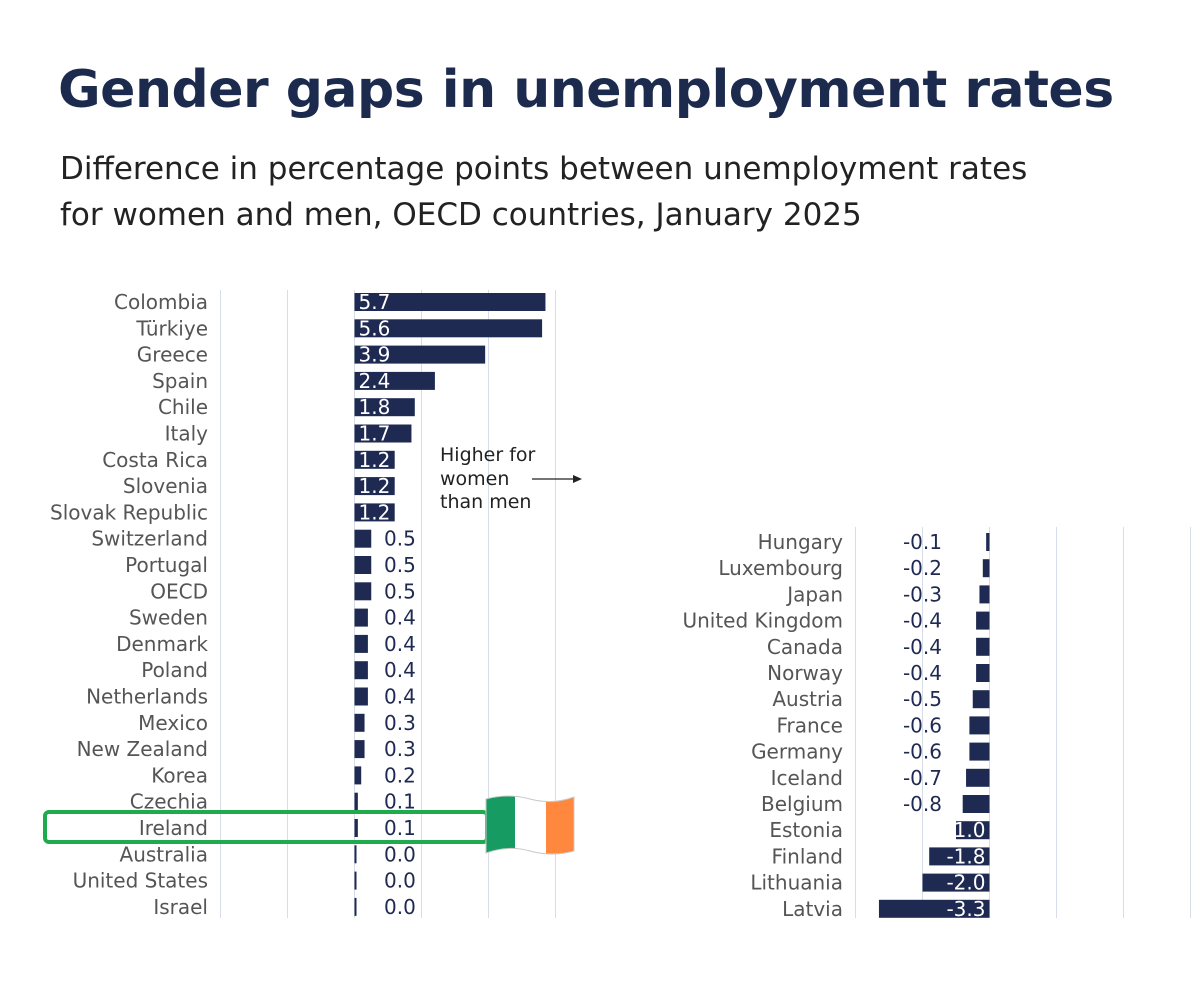 The width and height of the screenshot is (1200, 1004). What do you see at coordinates (586, 90) in the screenshot?
I see `chart-title: Gender gaps in unemployment rates` at bounding box center [586, 90].